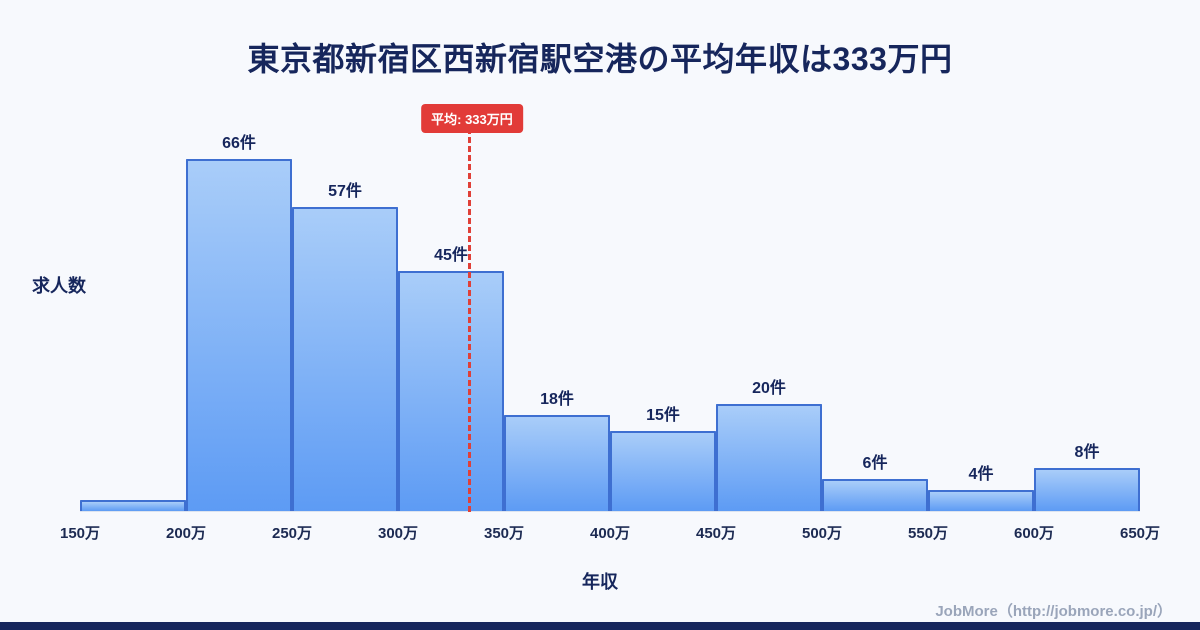 The height and width of the screenshot is (630, 1200). What do you see at coordinates (610, 533) in the screenshot?
I see `x-tick-label: 400万` at bounding box center [610, 533].